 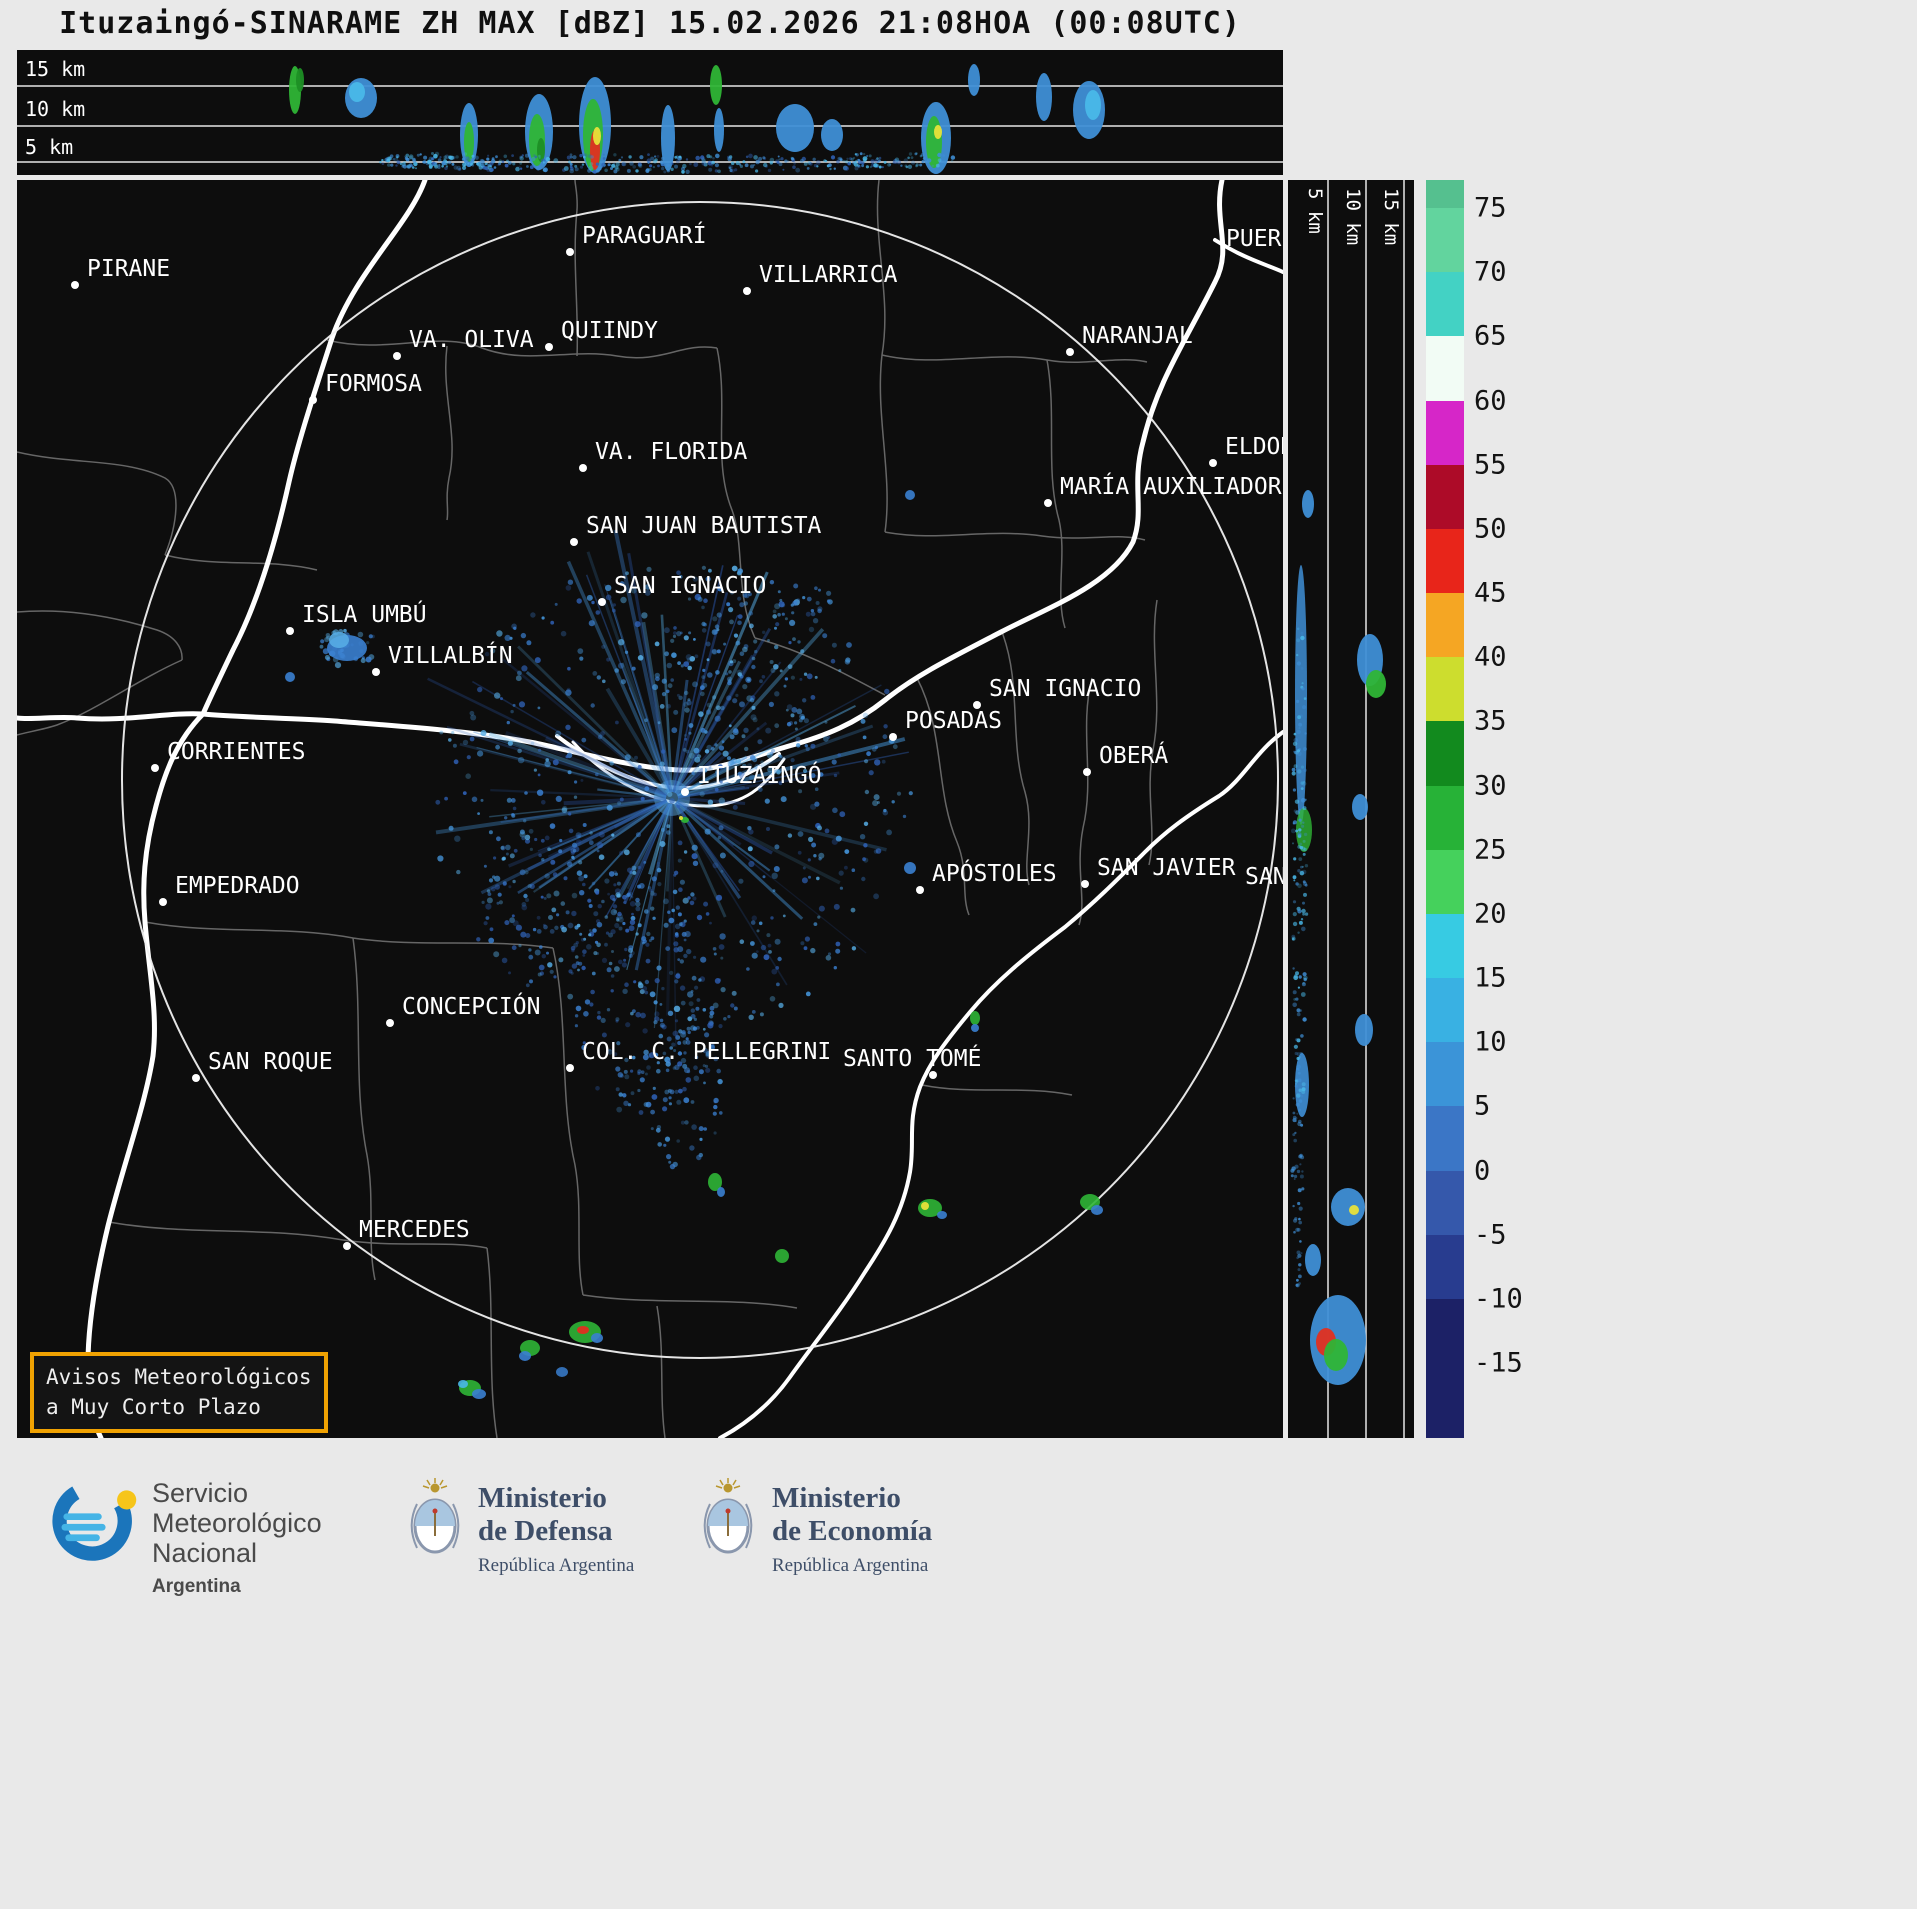 What do you see at coordinates (556, 1565) in the screenshot?
I see `defensa-sub: República Argentina` at bounding box center [556, 1565].